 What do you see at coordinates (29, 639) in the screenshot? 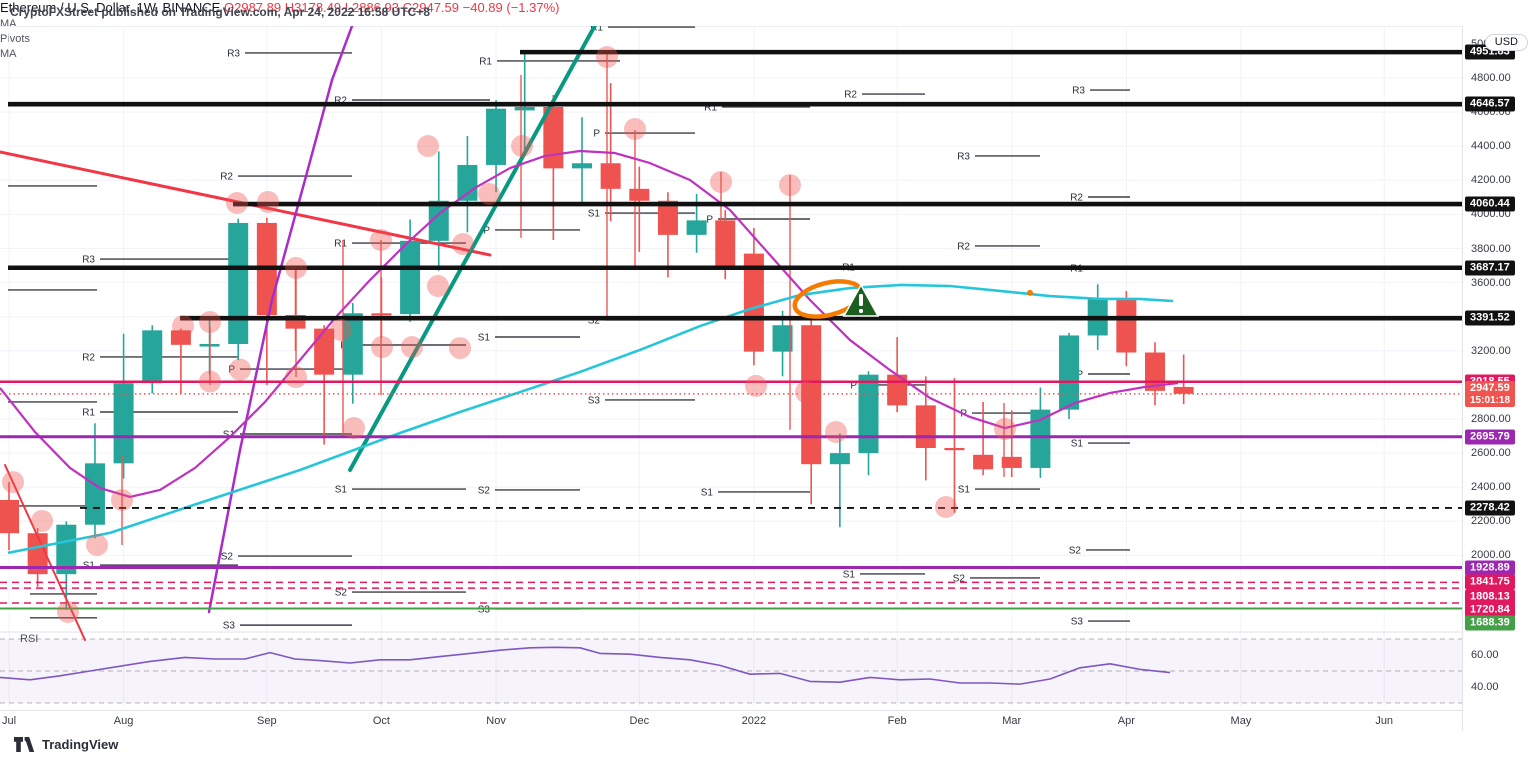
I see `rsi-indicator-label: RSI` at bounding box center [29, 639].